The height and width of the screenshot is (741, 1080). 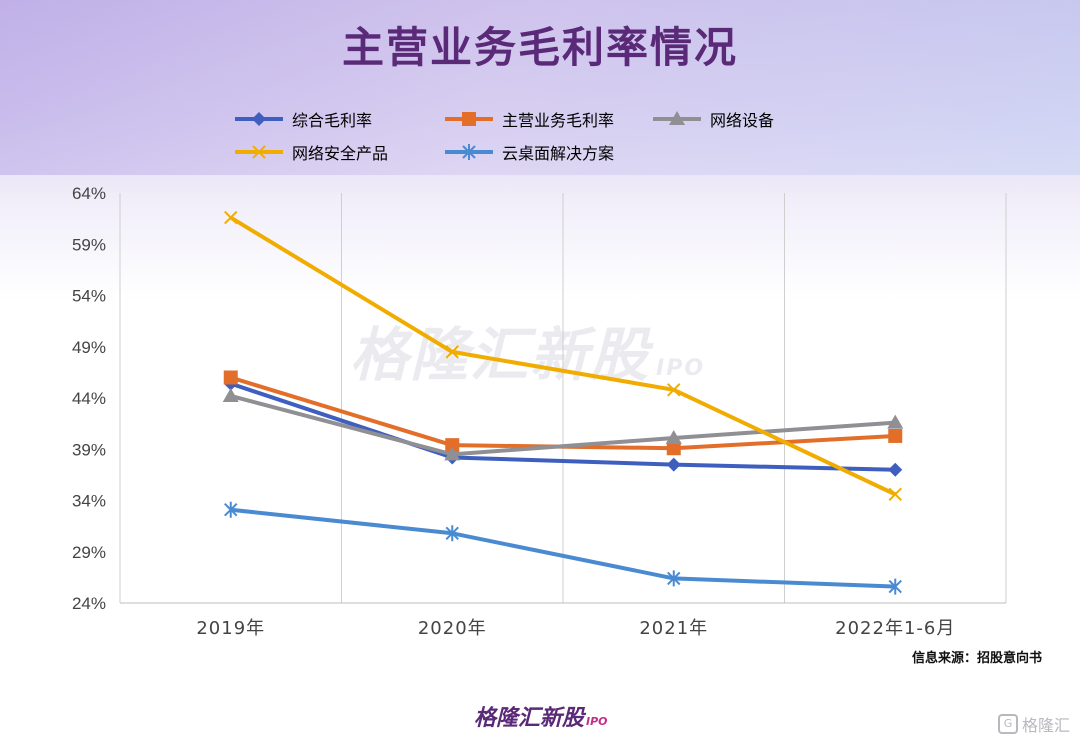 I want to click on legend-item: 网络安全产品, so click(x=311, y=152).